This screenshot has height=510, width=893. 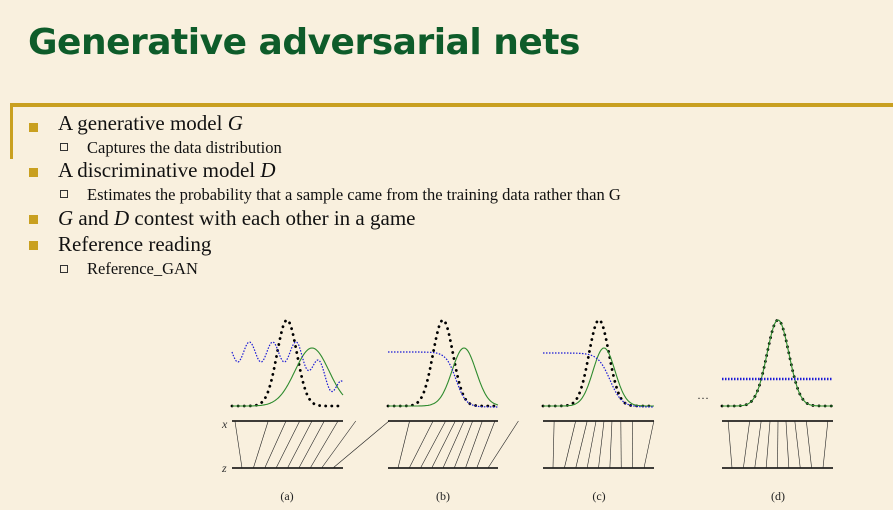 I want to click on bullet-generative-model: A generative model G, so click(x=150, y=123).